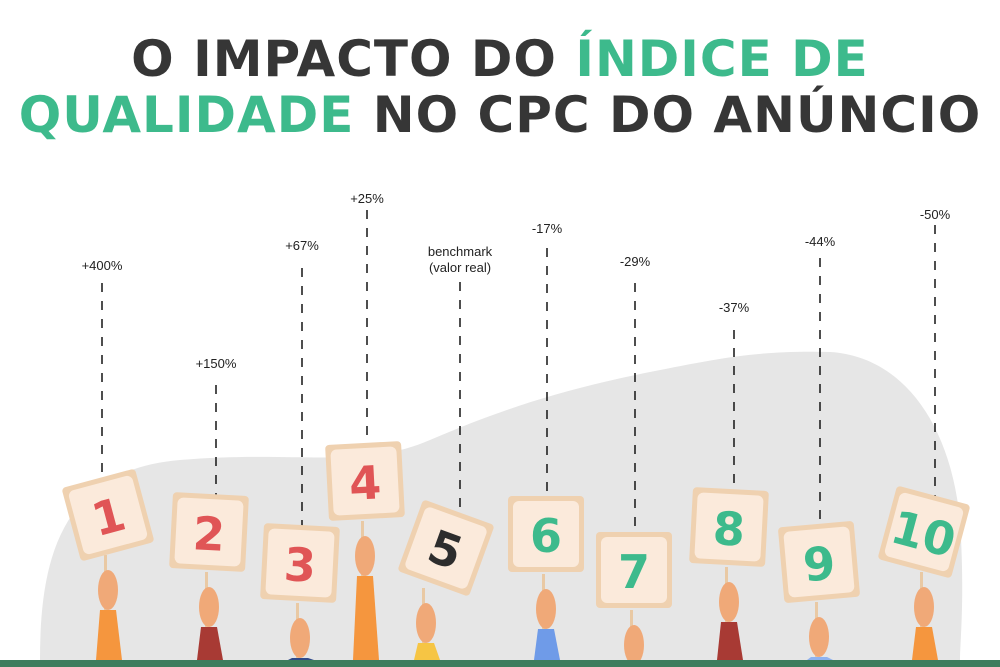 Image resolution: width=1000 pixels, height=667 pixels. Describe the element at coordinates (935, 214) in the screenshot. I see `score-label: -50%` at that location.